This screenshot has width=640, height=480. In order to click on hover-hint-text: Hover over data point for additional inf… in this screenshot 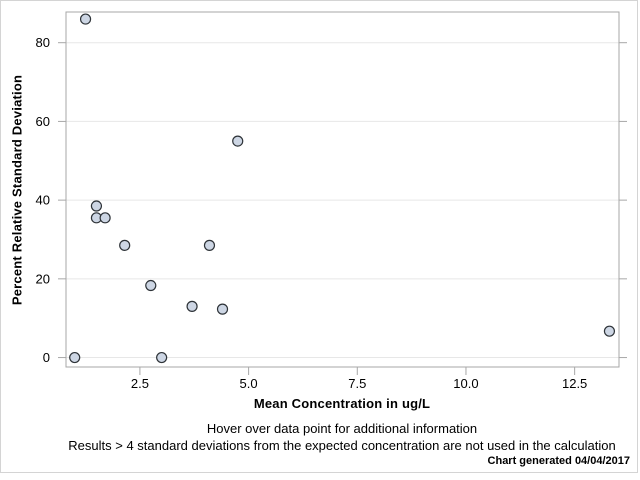, I will do `click(342, 428)`.